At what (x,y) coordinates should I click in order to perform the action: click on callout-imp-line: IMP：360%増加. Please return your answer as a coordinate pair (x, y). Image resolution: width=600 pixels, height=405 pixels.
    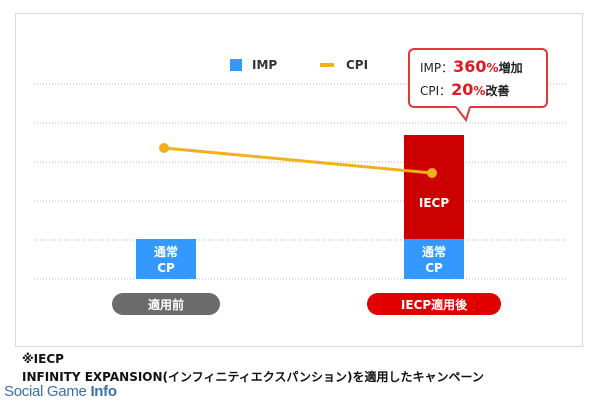
    Looking at the image, I should click on (483, 67).